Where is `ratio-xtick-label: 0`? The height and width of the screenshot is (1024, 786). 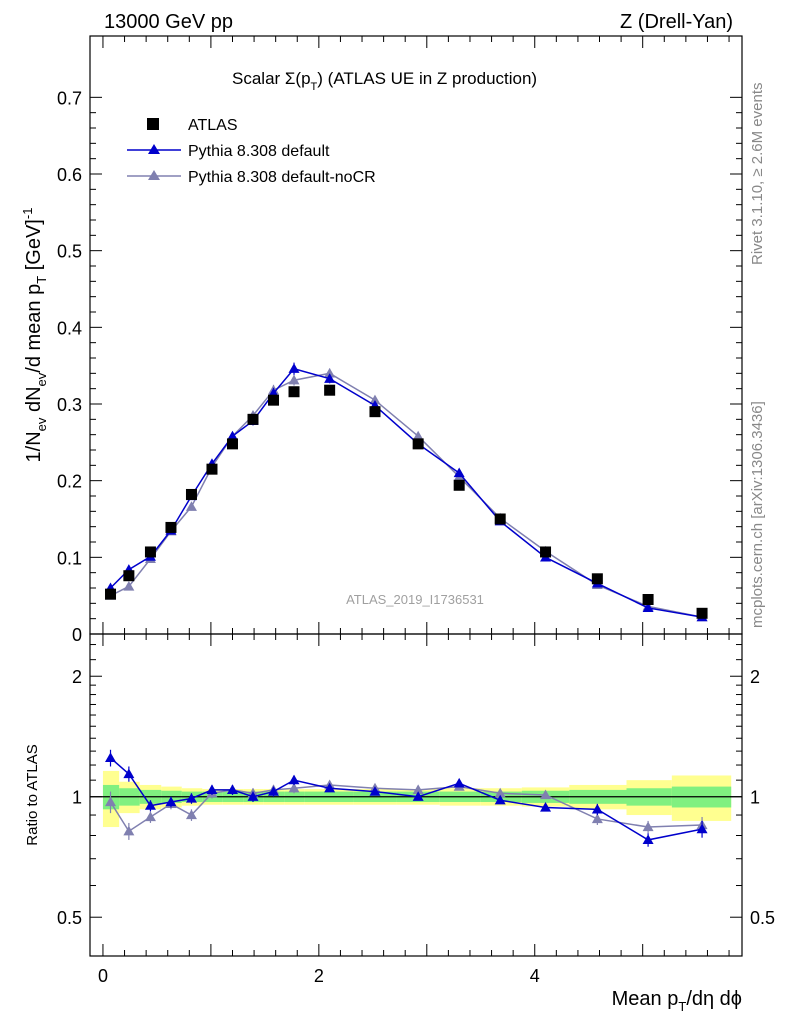
ratio-xtick-label: 0 is located at coordinates (103, 976).